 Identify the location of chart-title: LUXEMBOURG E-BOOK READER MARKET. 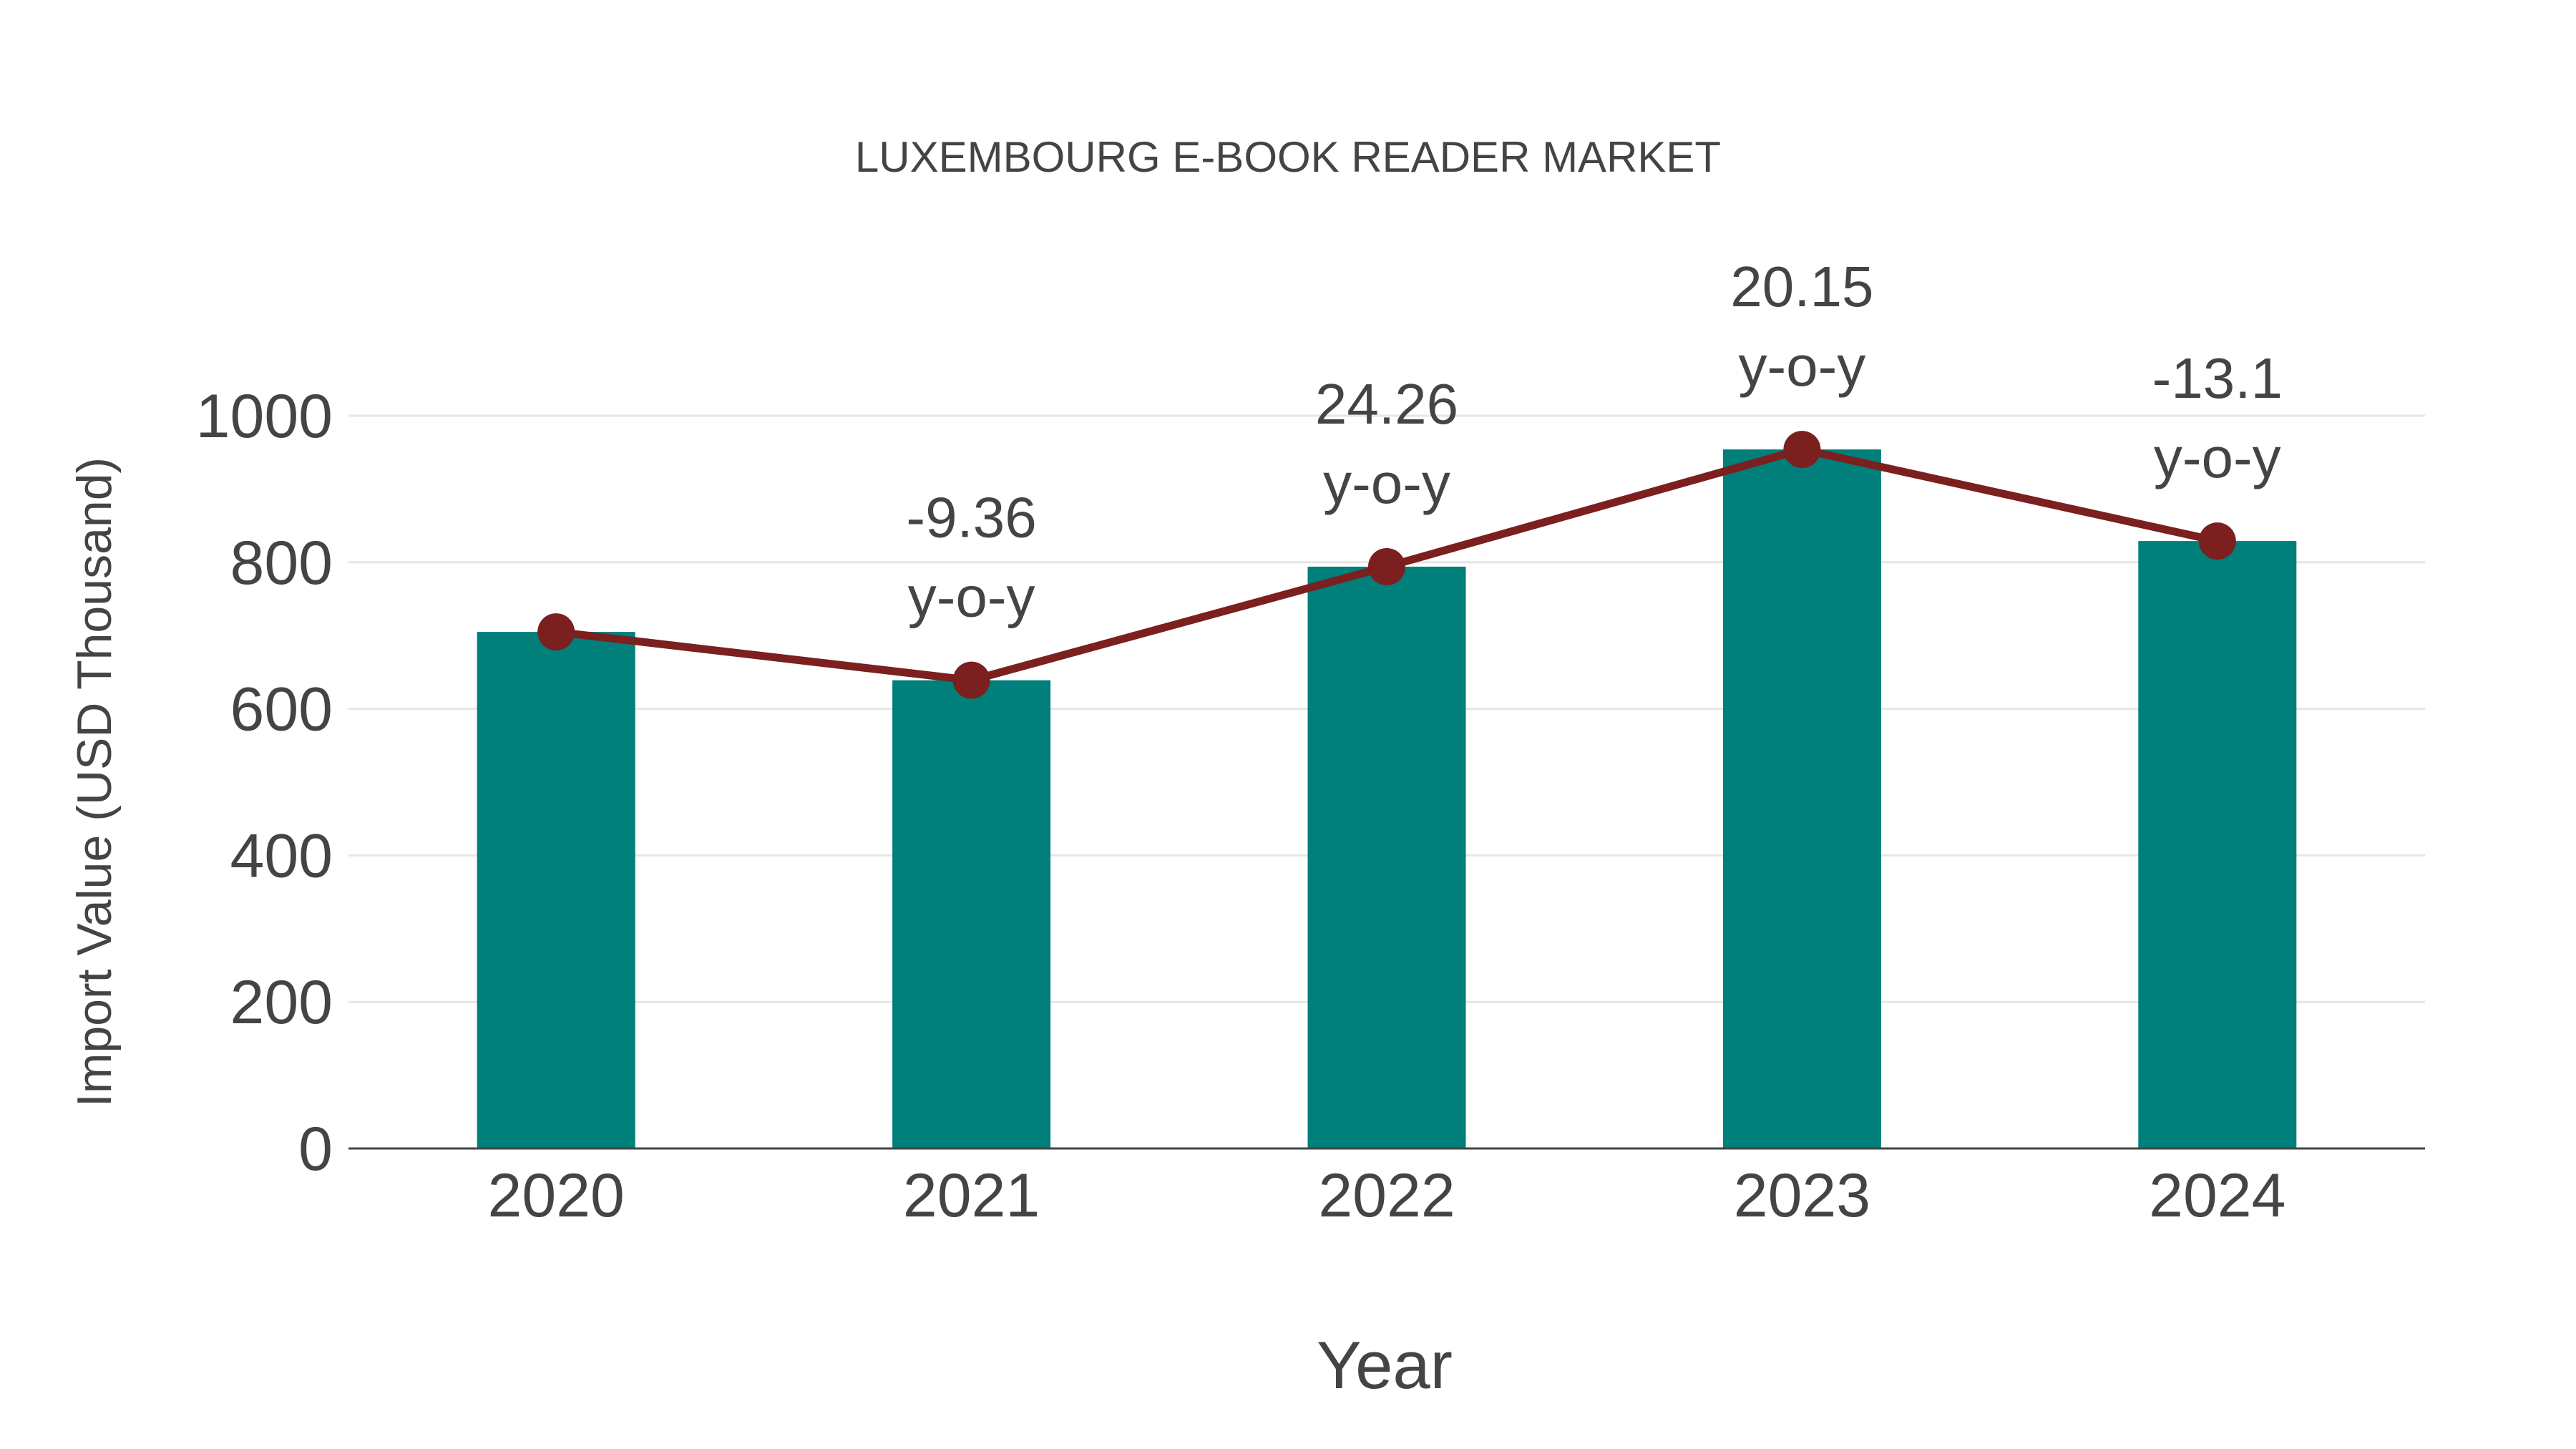
(1288, 157).